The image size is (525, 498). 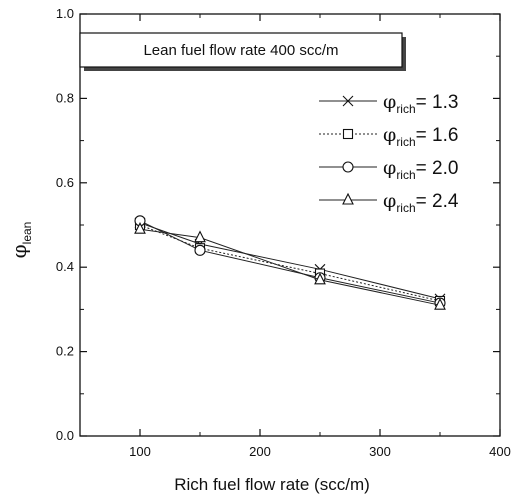 I want to click on x-axis-title: Rich fuel flow rate (scc/m), so click(x=272, y=484).